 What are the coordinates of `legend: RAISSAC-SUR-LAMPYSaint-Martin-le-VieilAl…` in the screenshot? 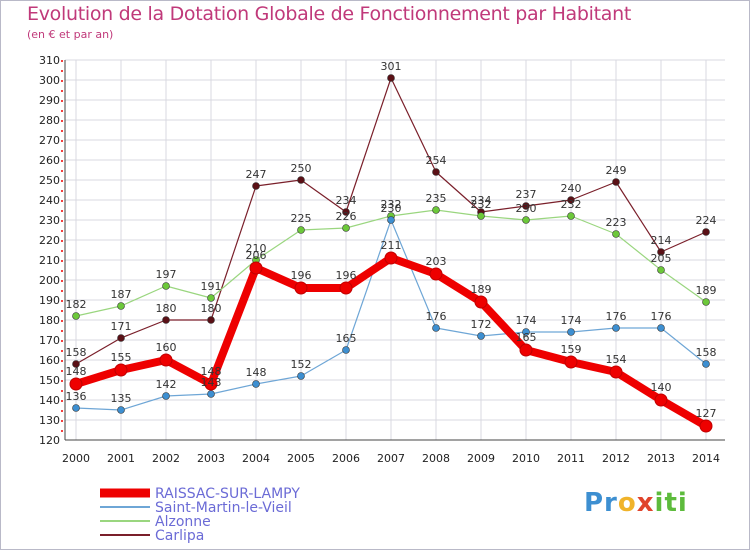 It's located at (200, 515).